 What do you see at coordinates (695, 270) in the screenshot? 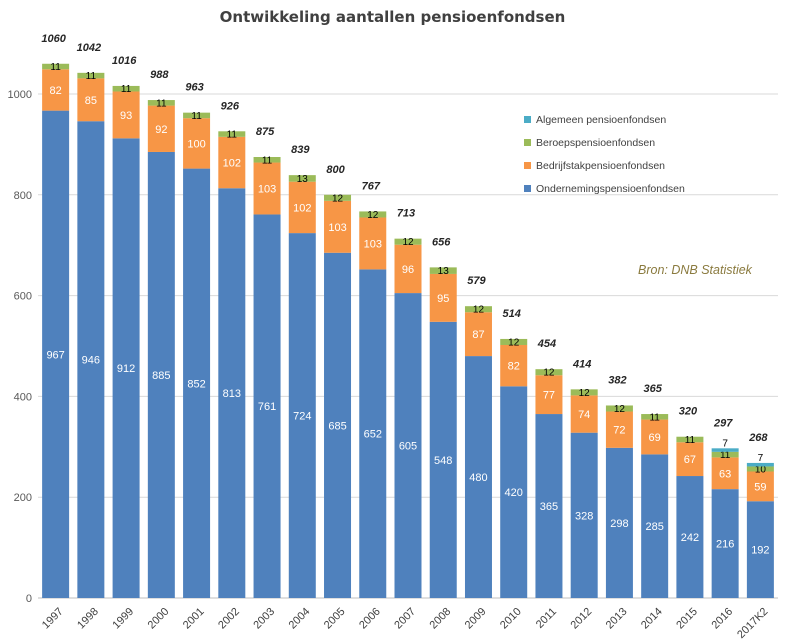
I see `source-annotation: Bron: DNB Statistiek` at bounding box center [695, 270].